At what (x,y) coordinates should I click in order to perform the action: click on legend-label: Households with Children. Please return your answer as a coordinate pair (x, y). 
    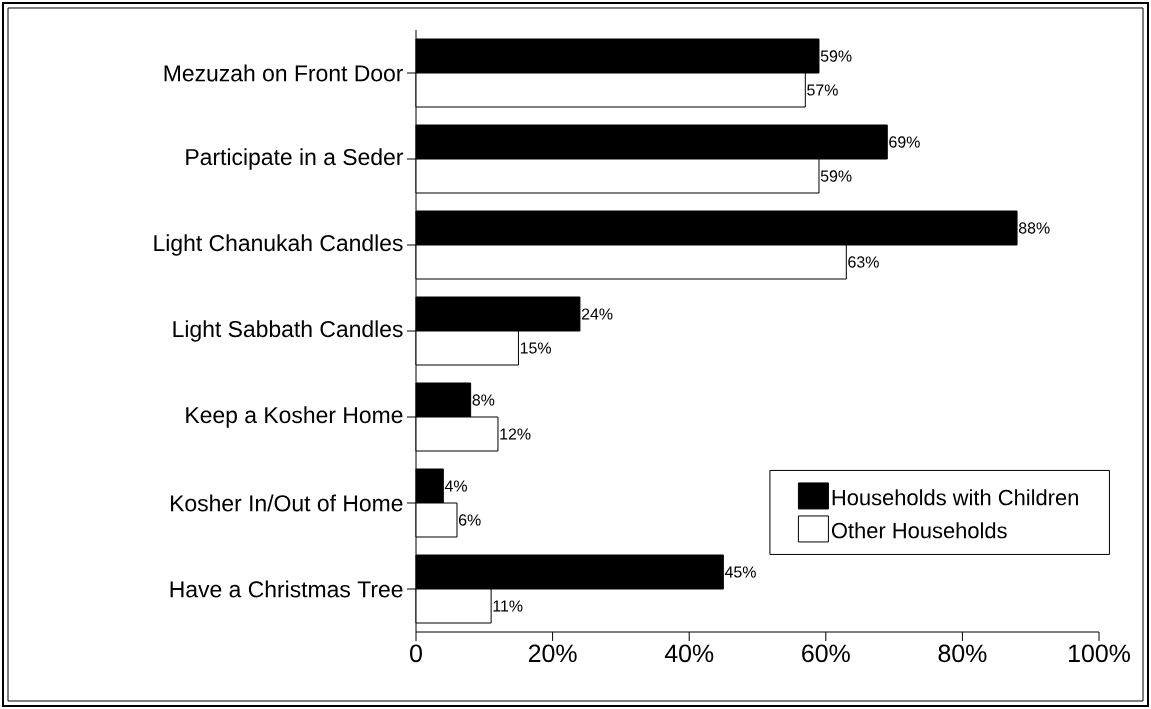
    Looking at the image, I should click on (955, 497).